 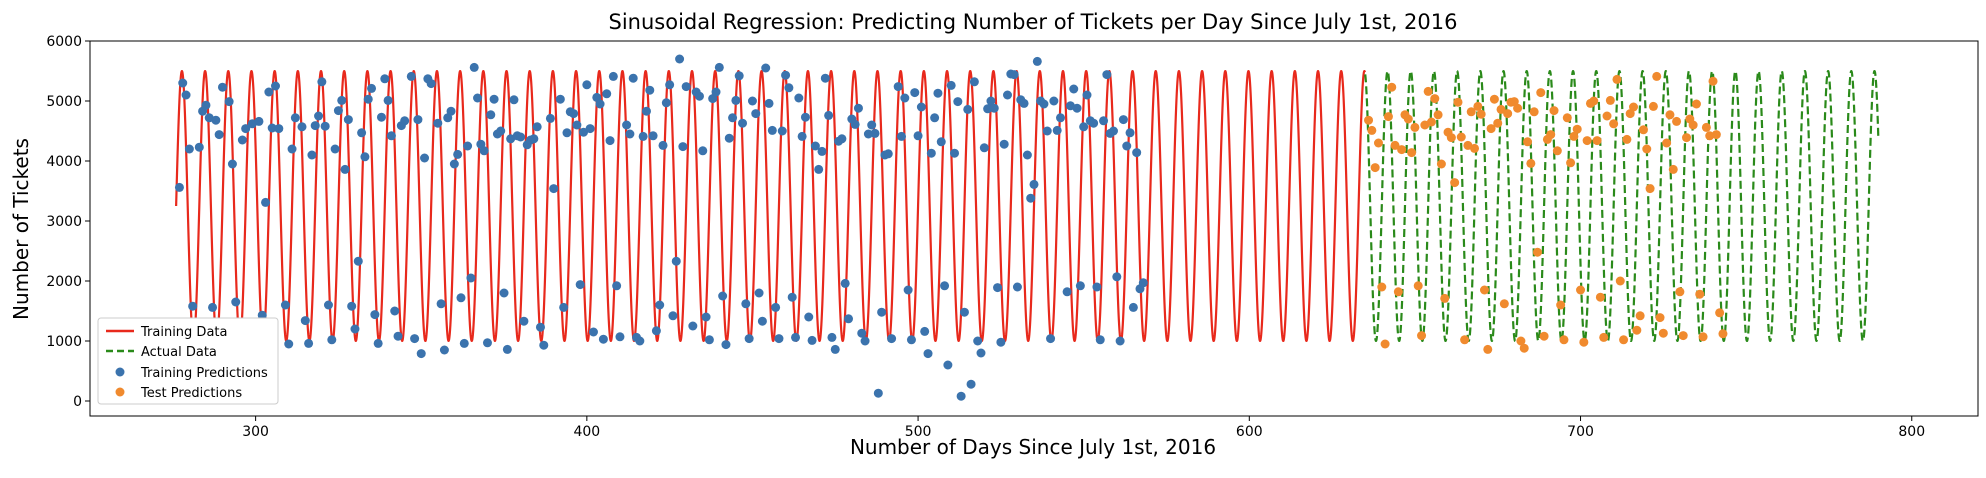 What do you see at coordinates (64, 162) in the screenshot?
I see `y-tick-label-4000: 4000` at bounding box center [64, 162].